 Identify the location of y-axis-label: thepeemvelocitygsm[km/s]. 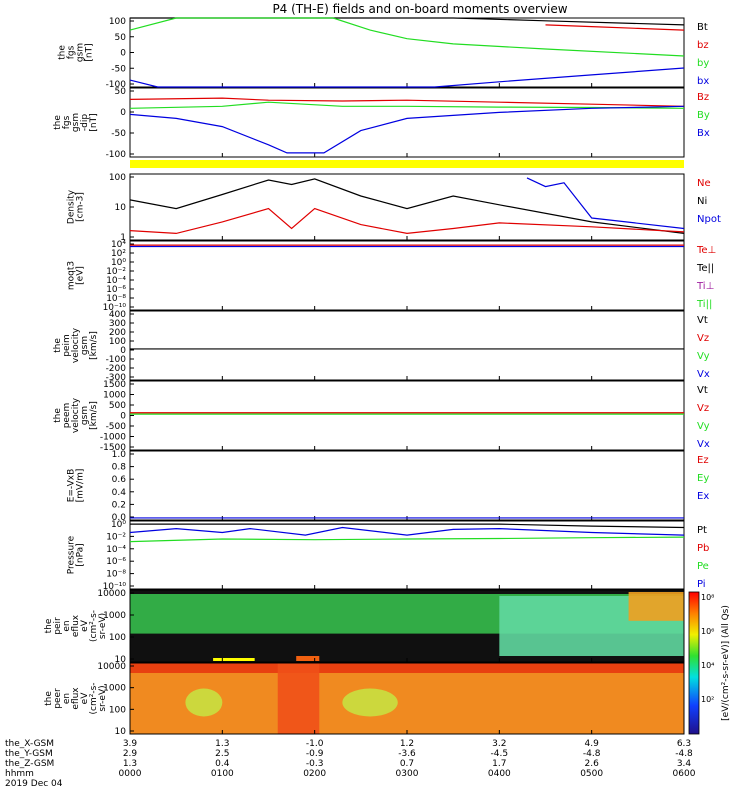
(76, 415).